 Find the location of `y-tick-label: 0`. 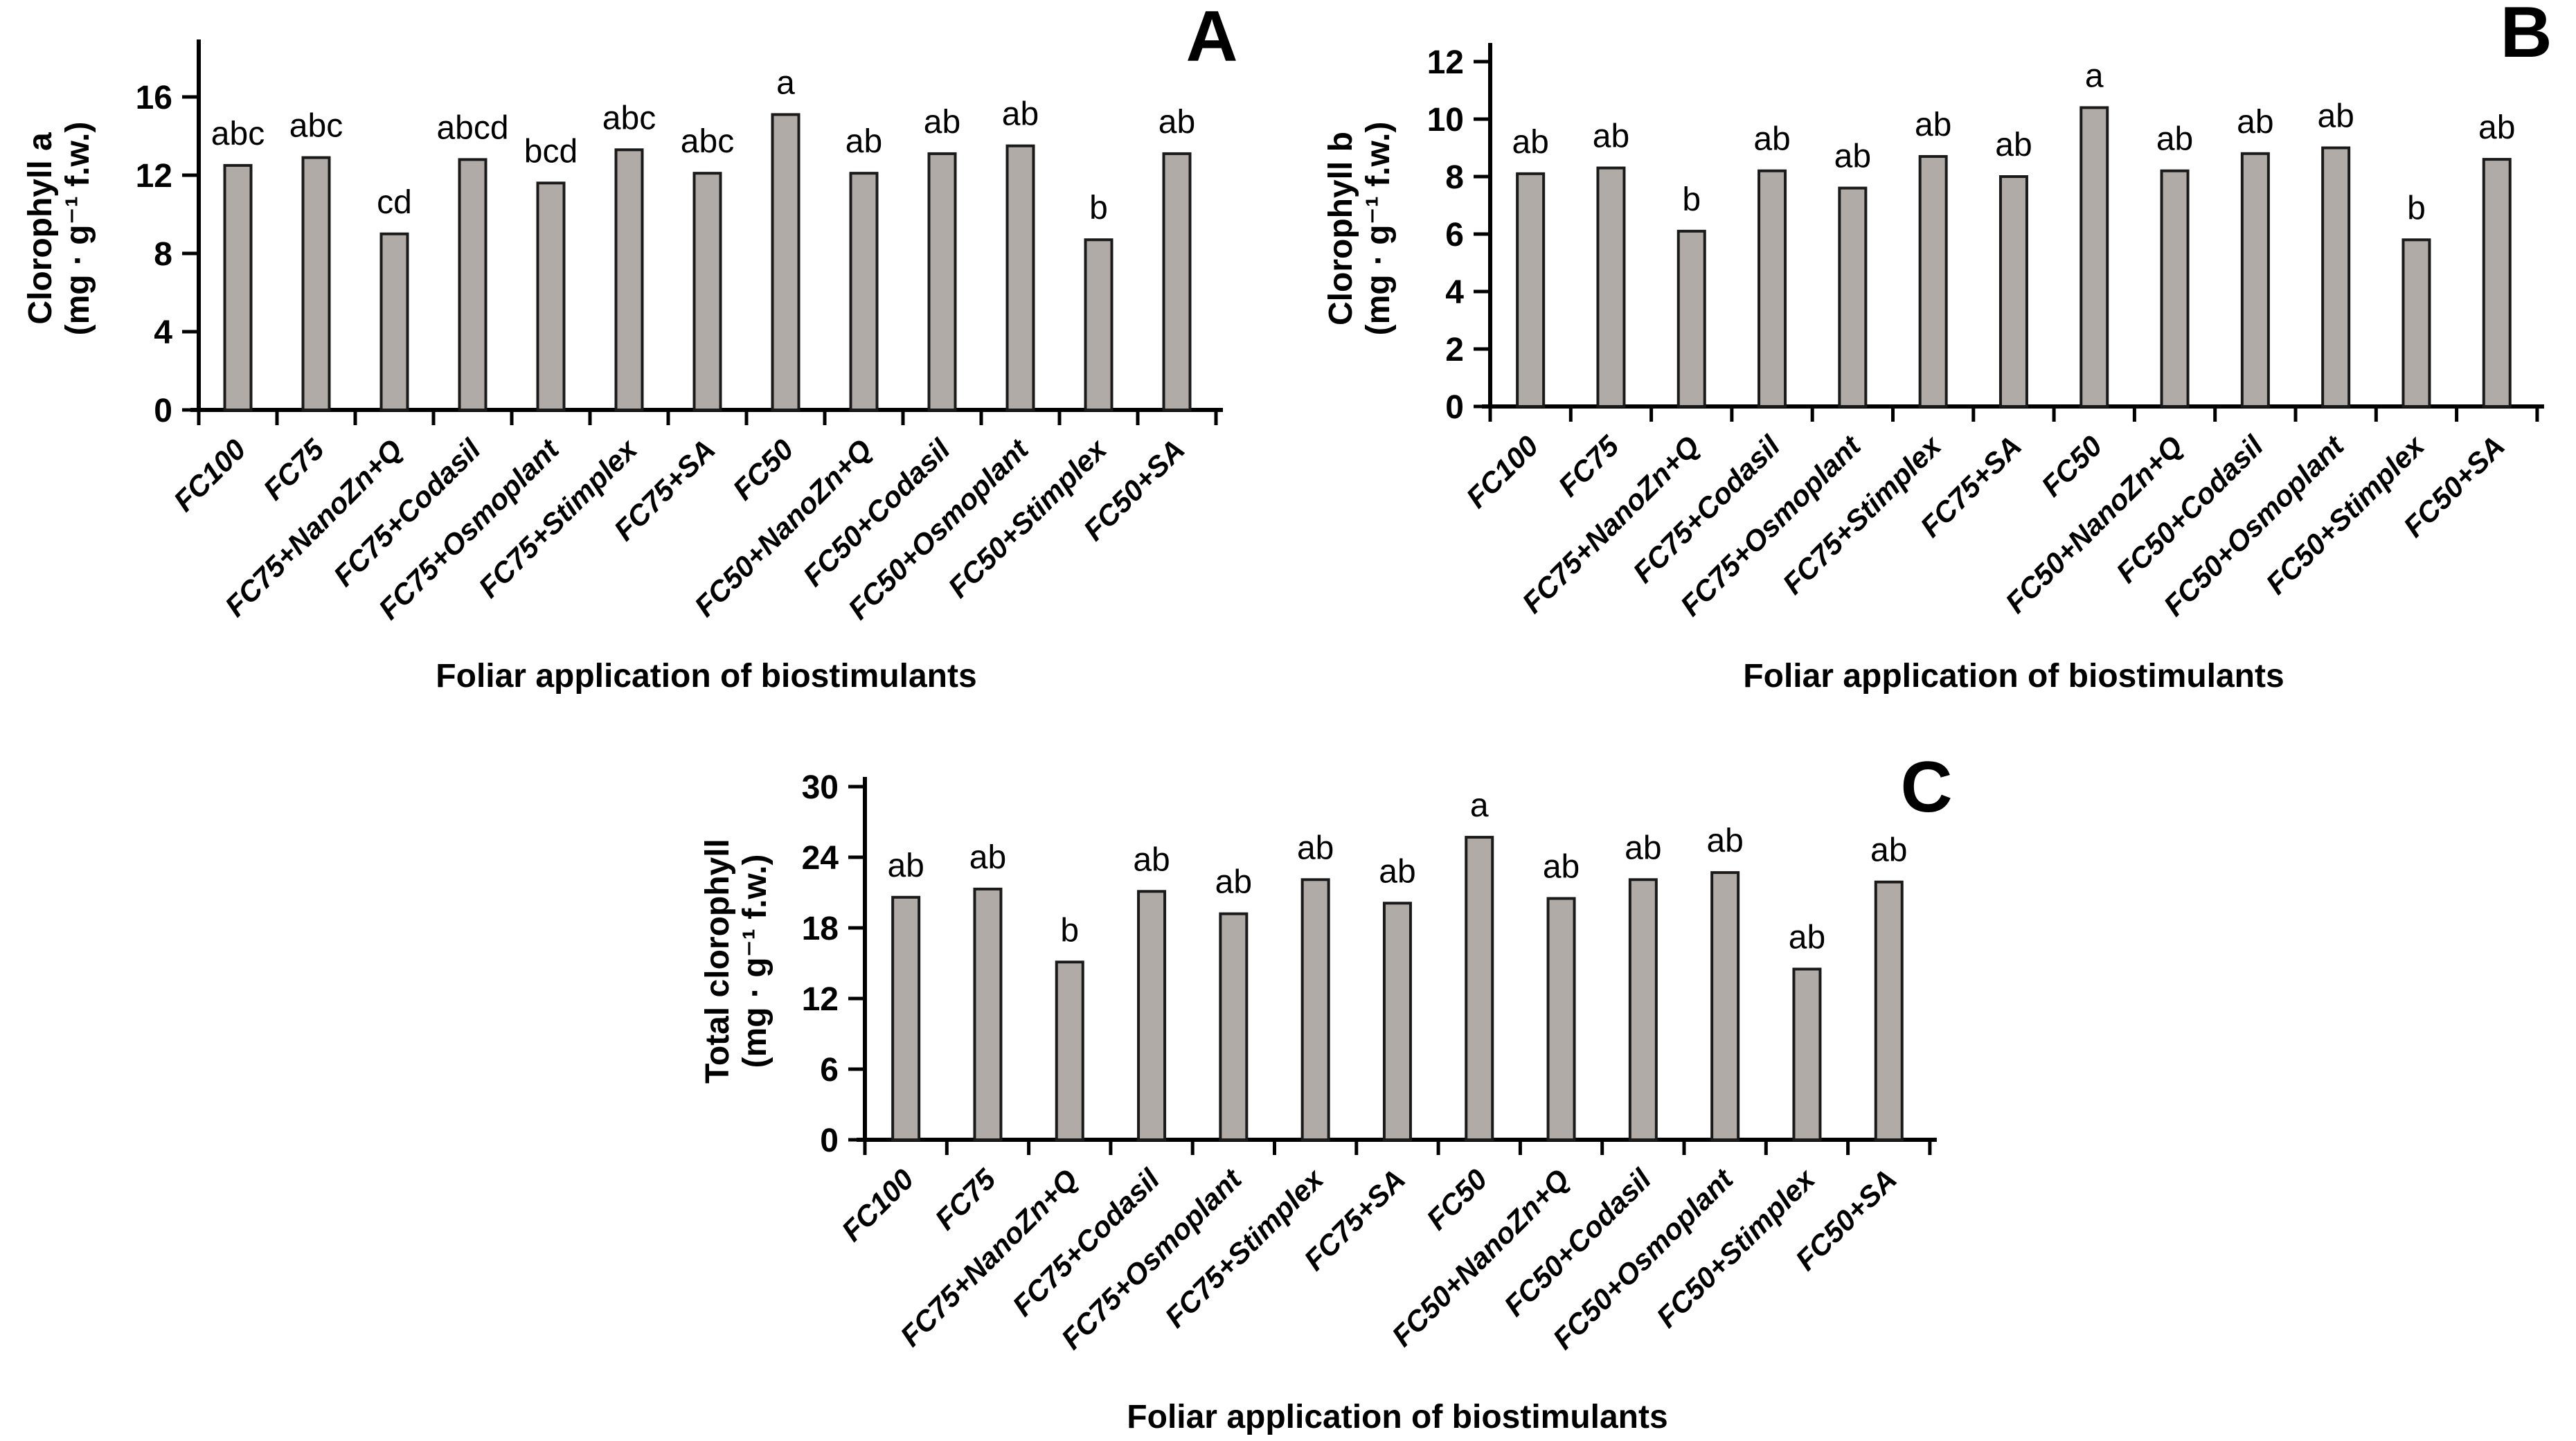

y-tick-label: 0 is located at coordinates (163, 411).